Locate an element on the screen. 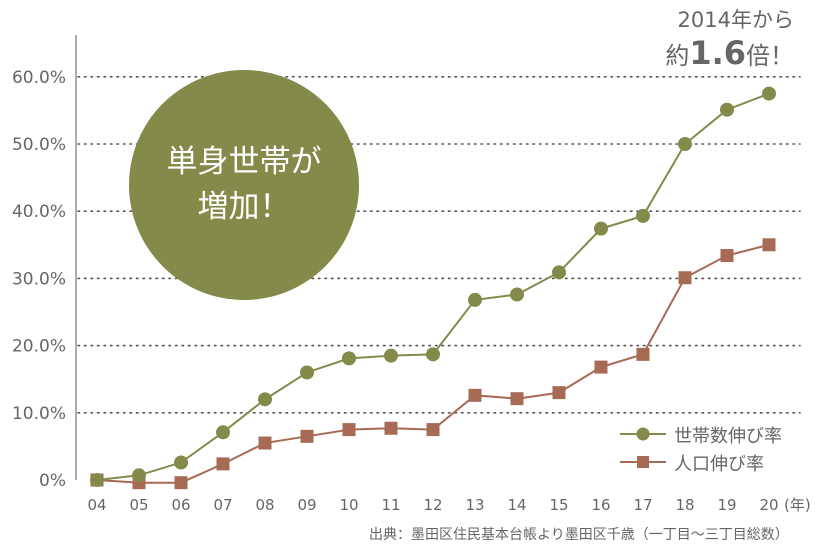 This screenshot has height=556, width=816. x-tick-label: 15 is located at coordinates (558, 505).